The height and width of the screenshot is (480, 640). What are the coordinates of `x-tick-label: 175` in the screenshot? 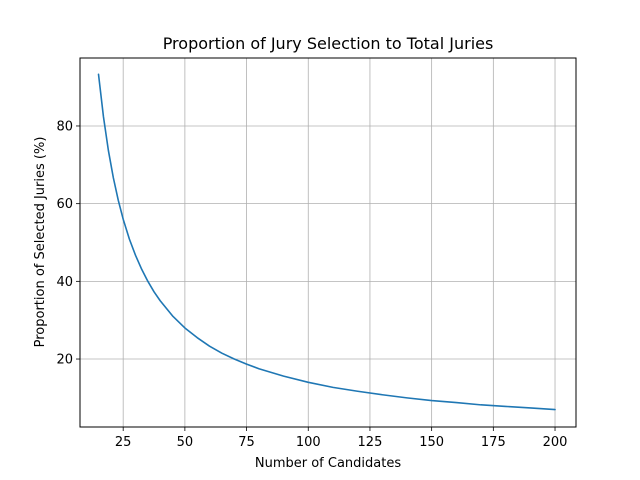 It's located at (493, 442).